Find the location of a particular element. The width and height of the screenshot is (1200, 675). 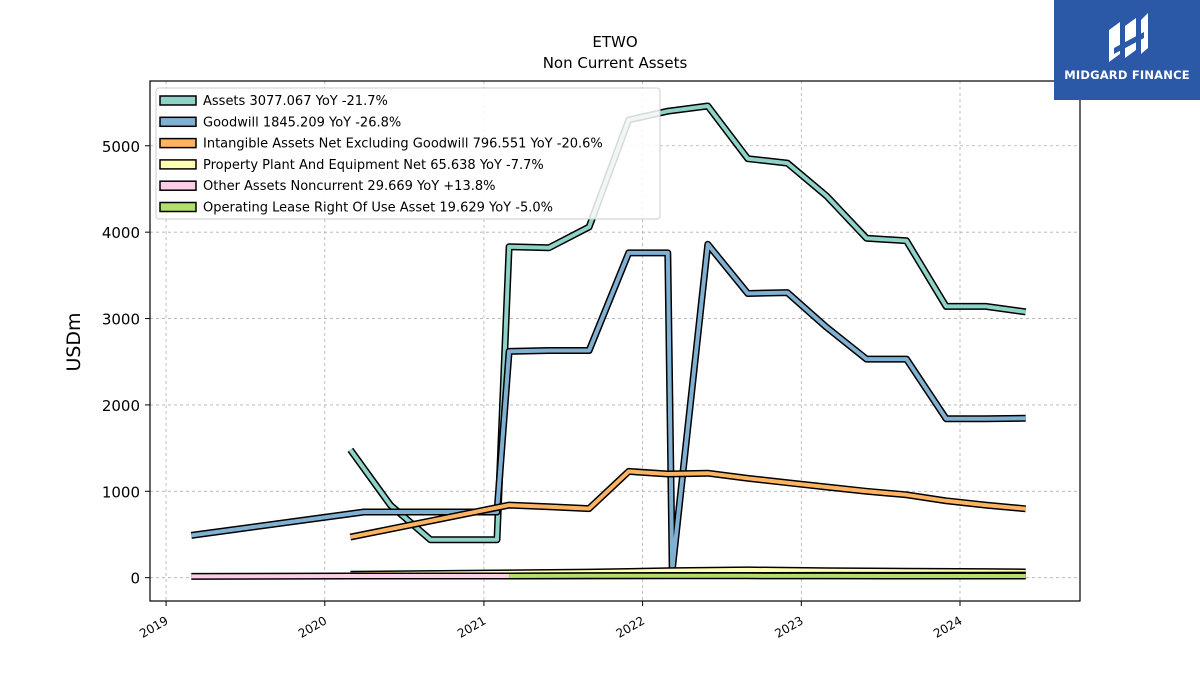

brand-logo: MIDGARD FINANCE is located at coordinates (1127, 50).